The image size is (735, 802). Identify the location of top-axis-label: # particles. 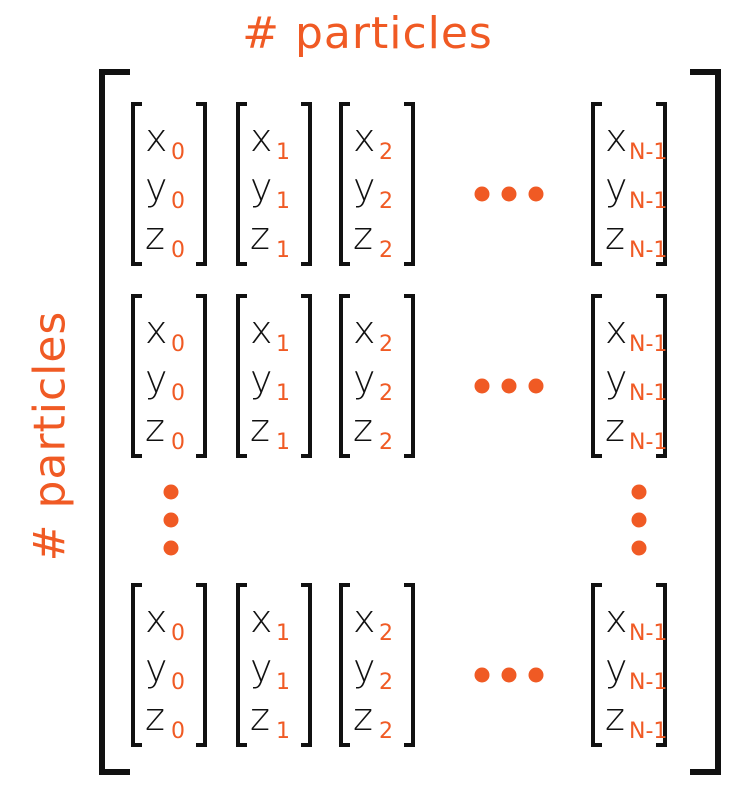
(367, 33).